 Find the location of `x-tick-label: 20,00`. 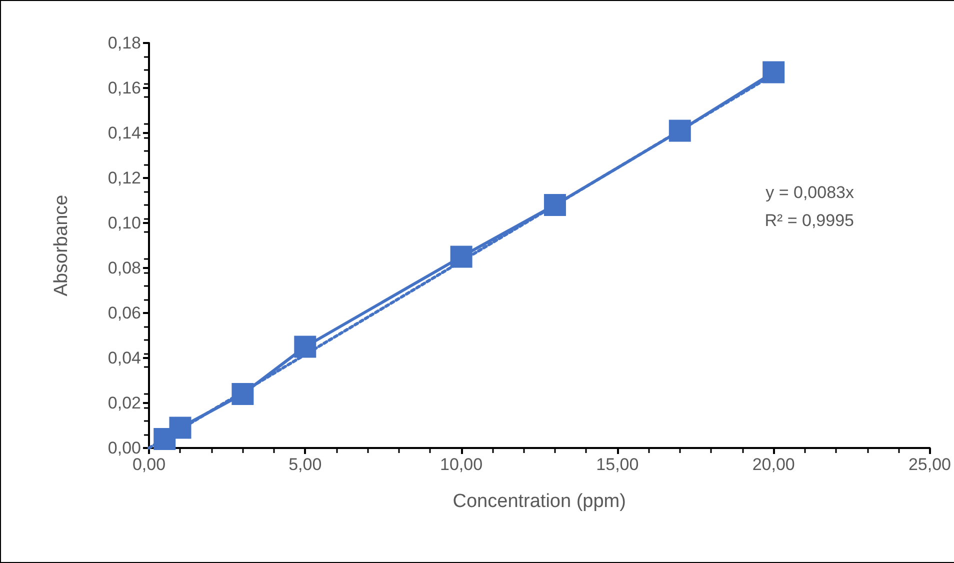

x-tick-label: 20,00 is located at coordinates (773, 464).